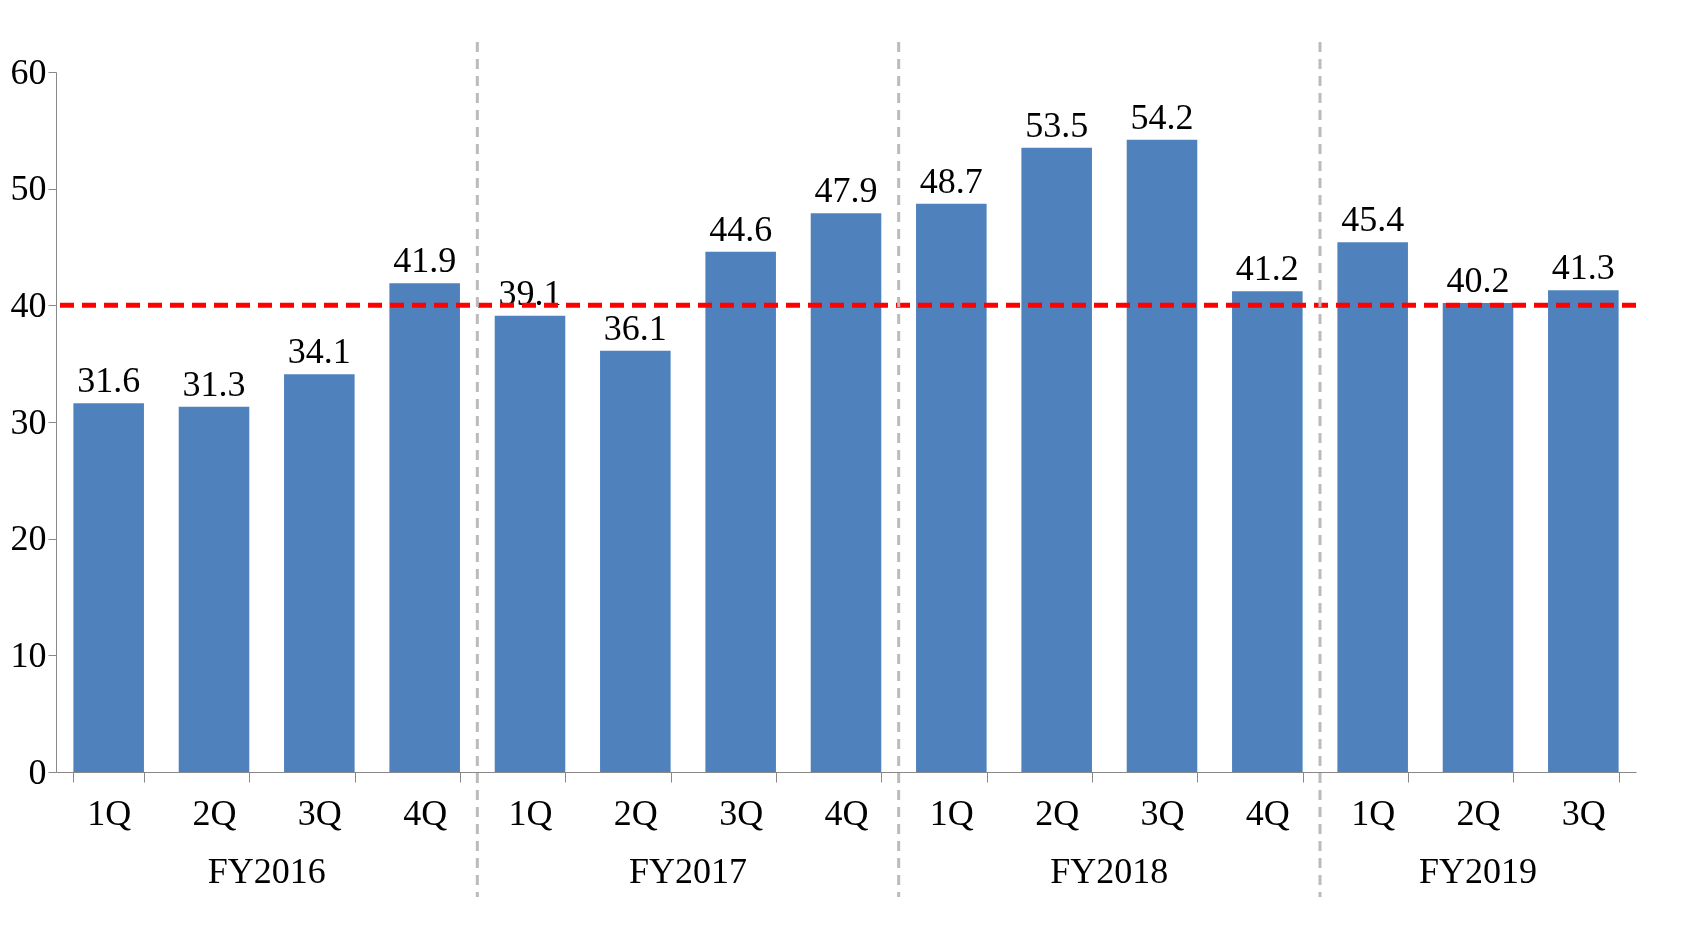 The height and width of the screenshot is (926, 1707). I want to click on text: FY2016, so click(266, 871).